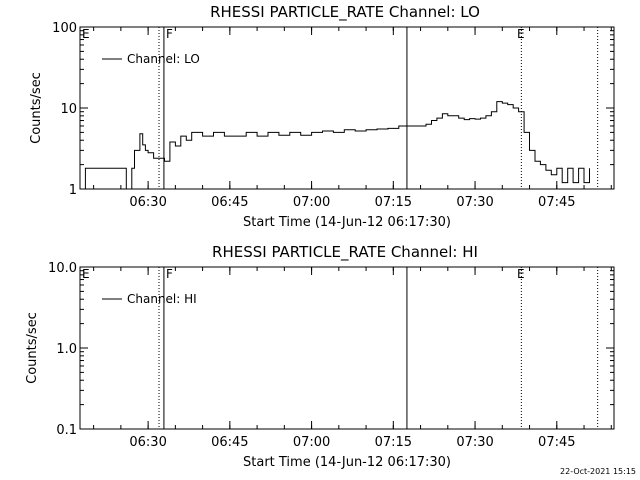 Image resolution: width=640 pixels, height=480 pixels. I want to click on y-tick-label: 100, so click(64, 28).